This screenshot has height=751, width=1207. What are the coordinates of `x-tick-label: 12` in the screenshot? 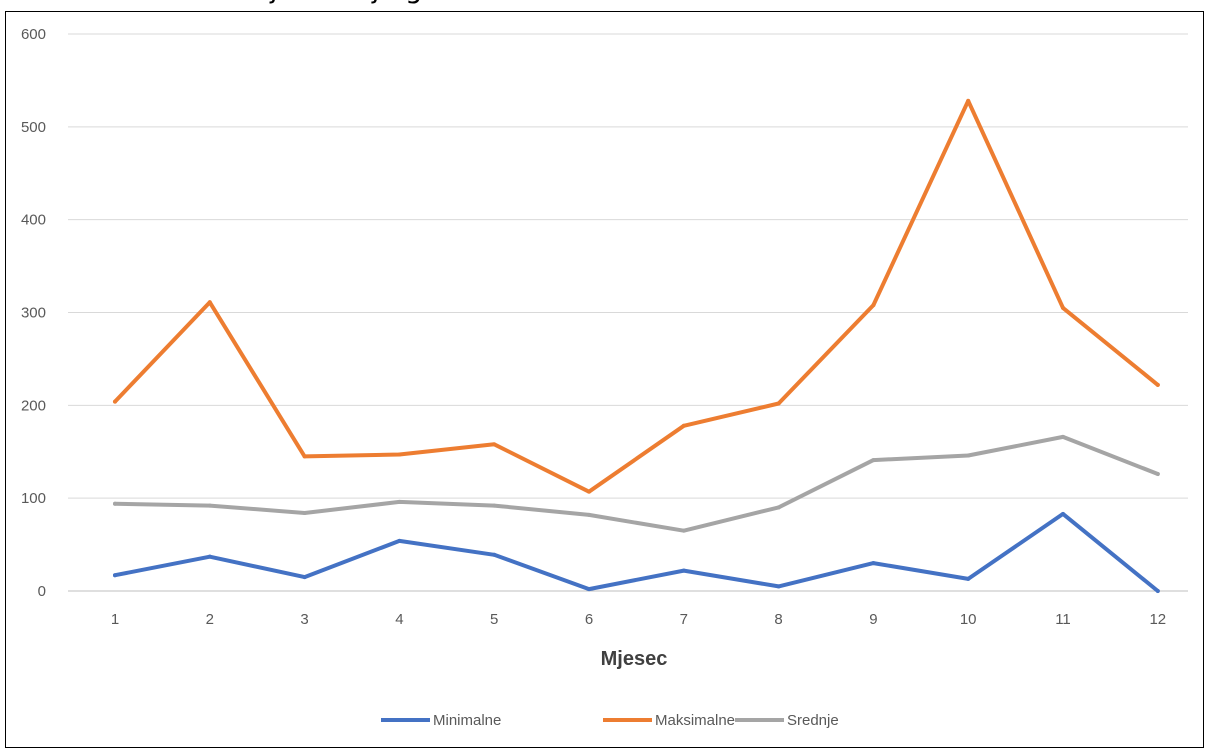 It's located at (1157, 619).